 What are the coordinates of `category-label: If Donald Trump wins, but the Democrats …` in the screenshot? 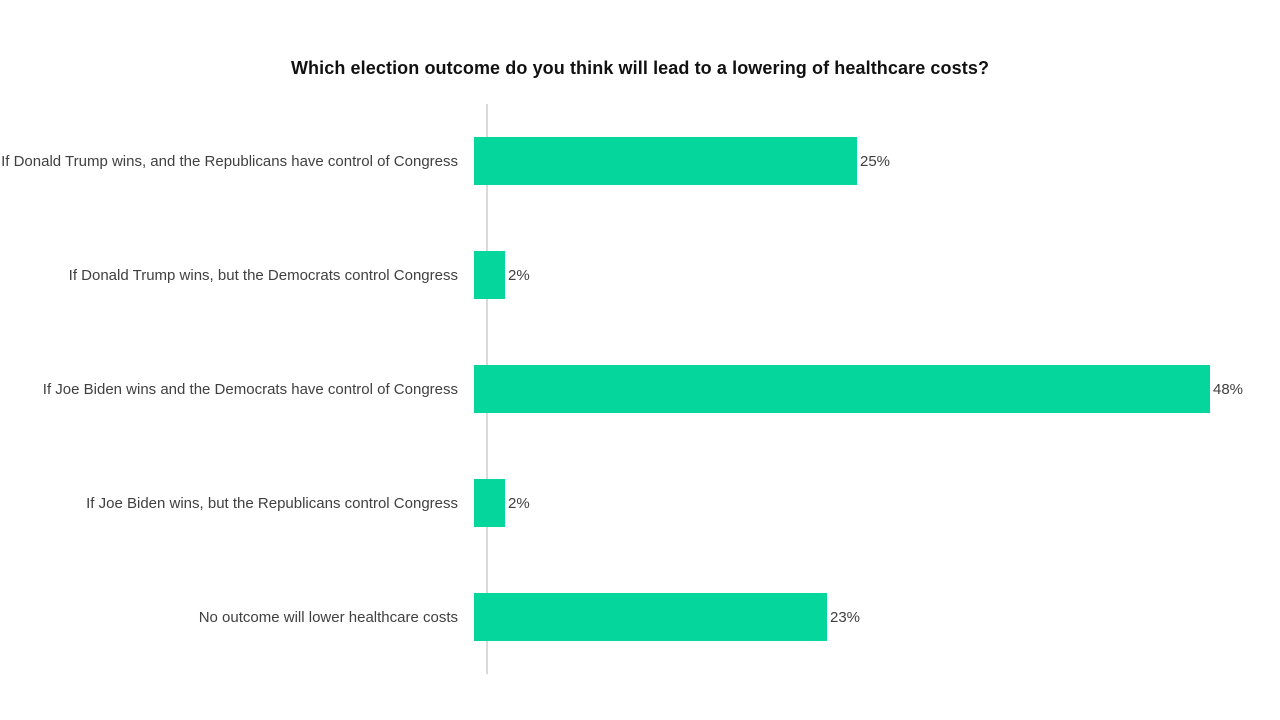 It's located at (263, 275).